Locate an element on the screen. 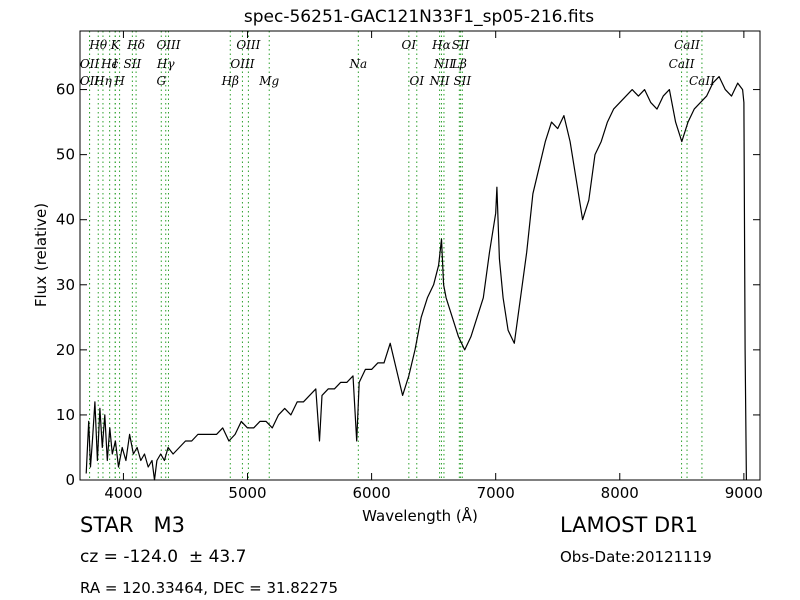  line-label: Hθ is located at coordinates (97, 45).